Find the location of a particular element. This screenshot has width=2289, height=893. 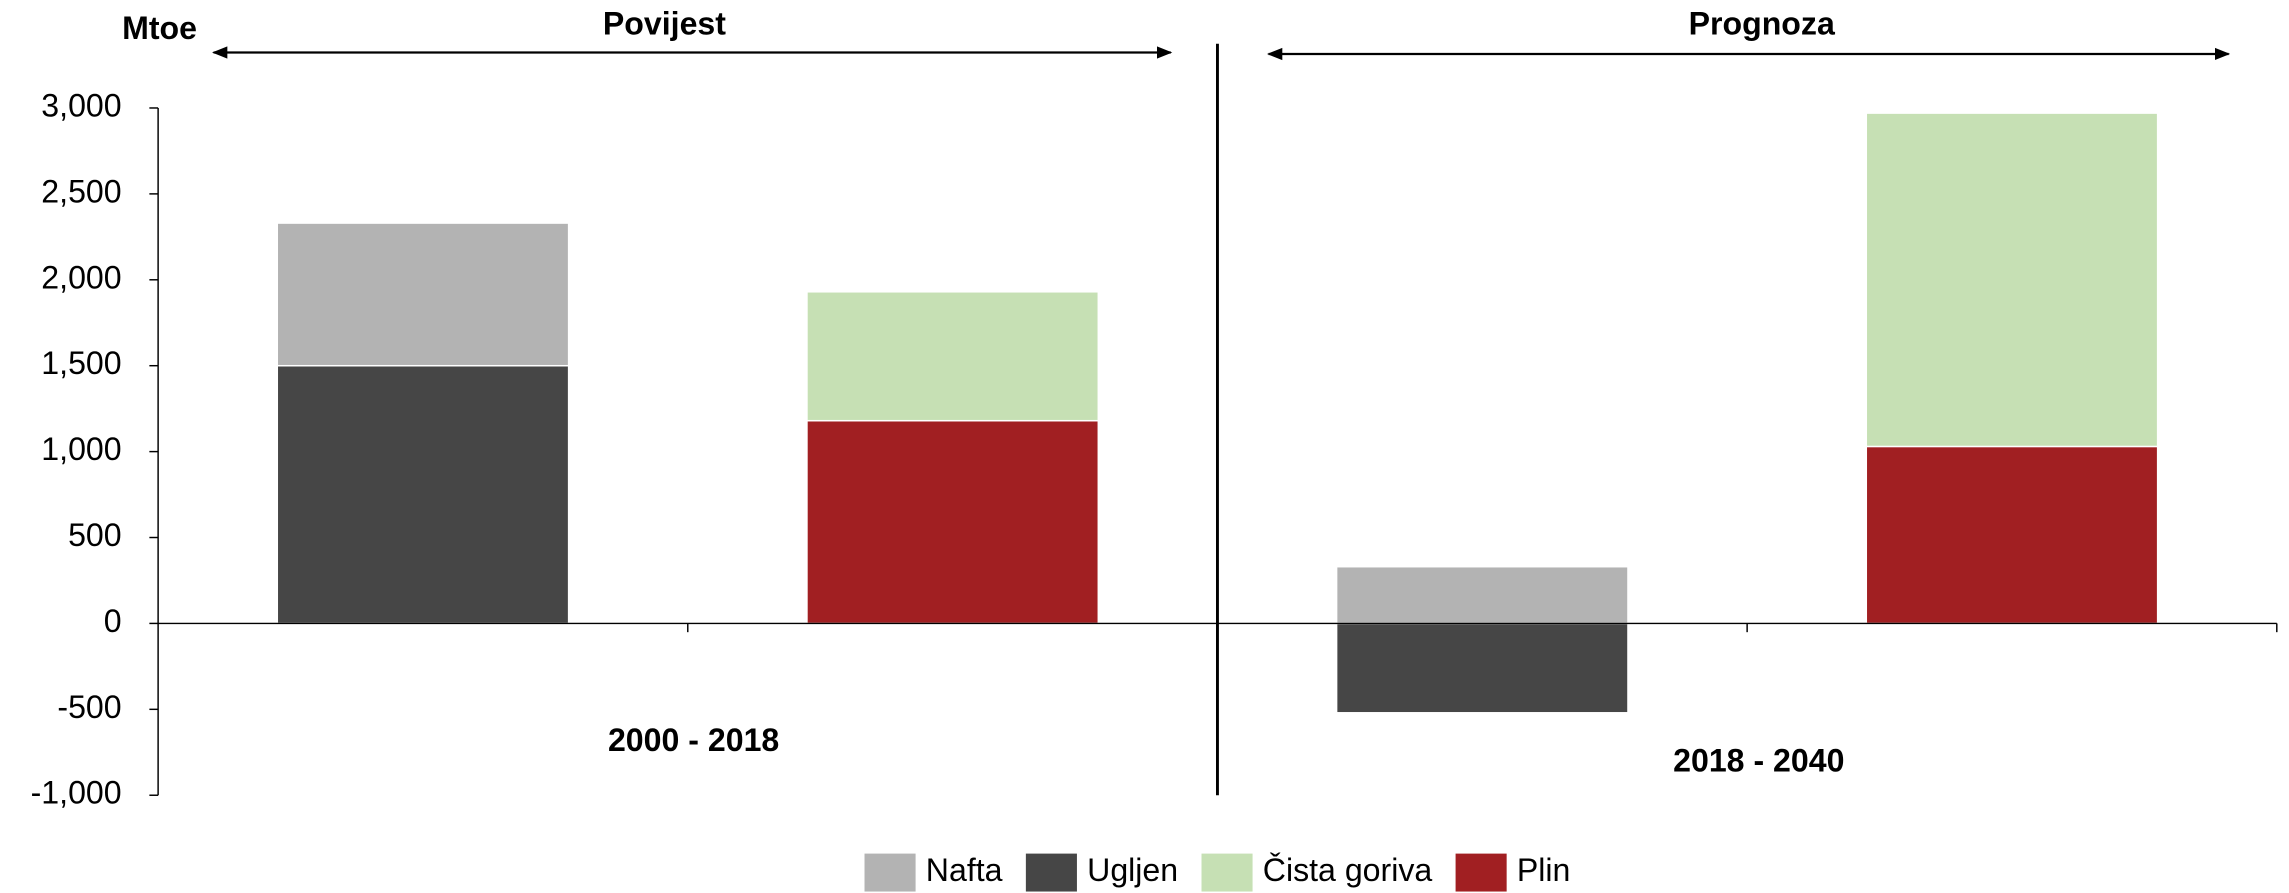

legend-label: Čista goriva is located at coordinates (1348, 870).